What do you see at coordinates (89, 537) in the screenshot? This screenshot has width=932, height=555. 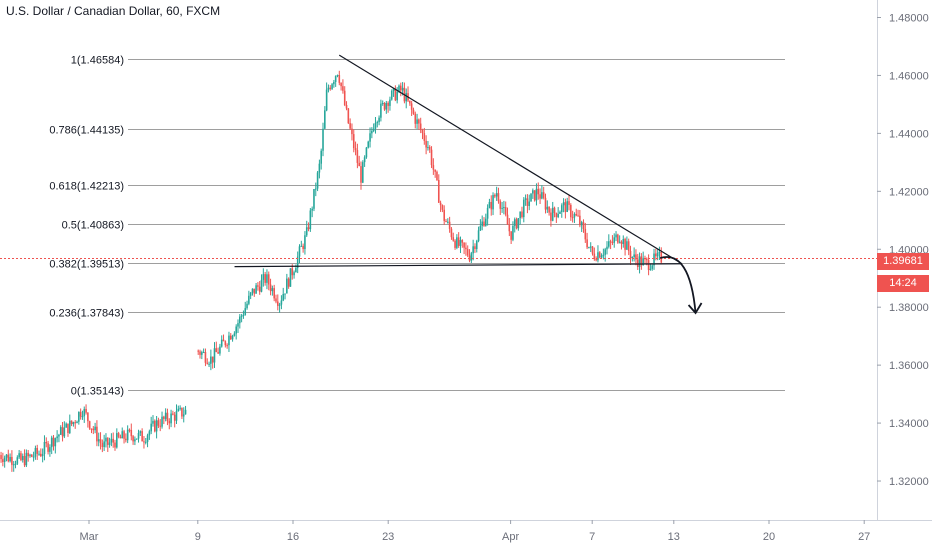 I see `time-tick-label: Mar` at bounding box center [89, 537].